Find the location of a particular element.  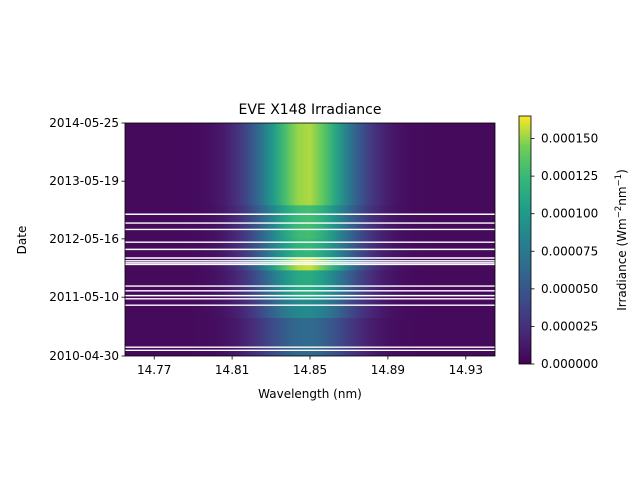

colorbar-tick-label: 0.000100 is located at coordinates (569, 214).